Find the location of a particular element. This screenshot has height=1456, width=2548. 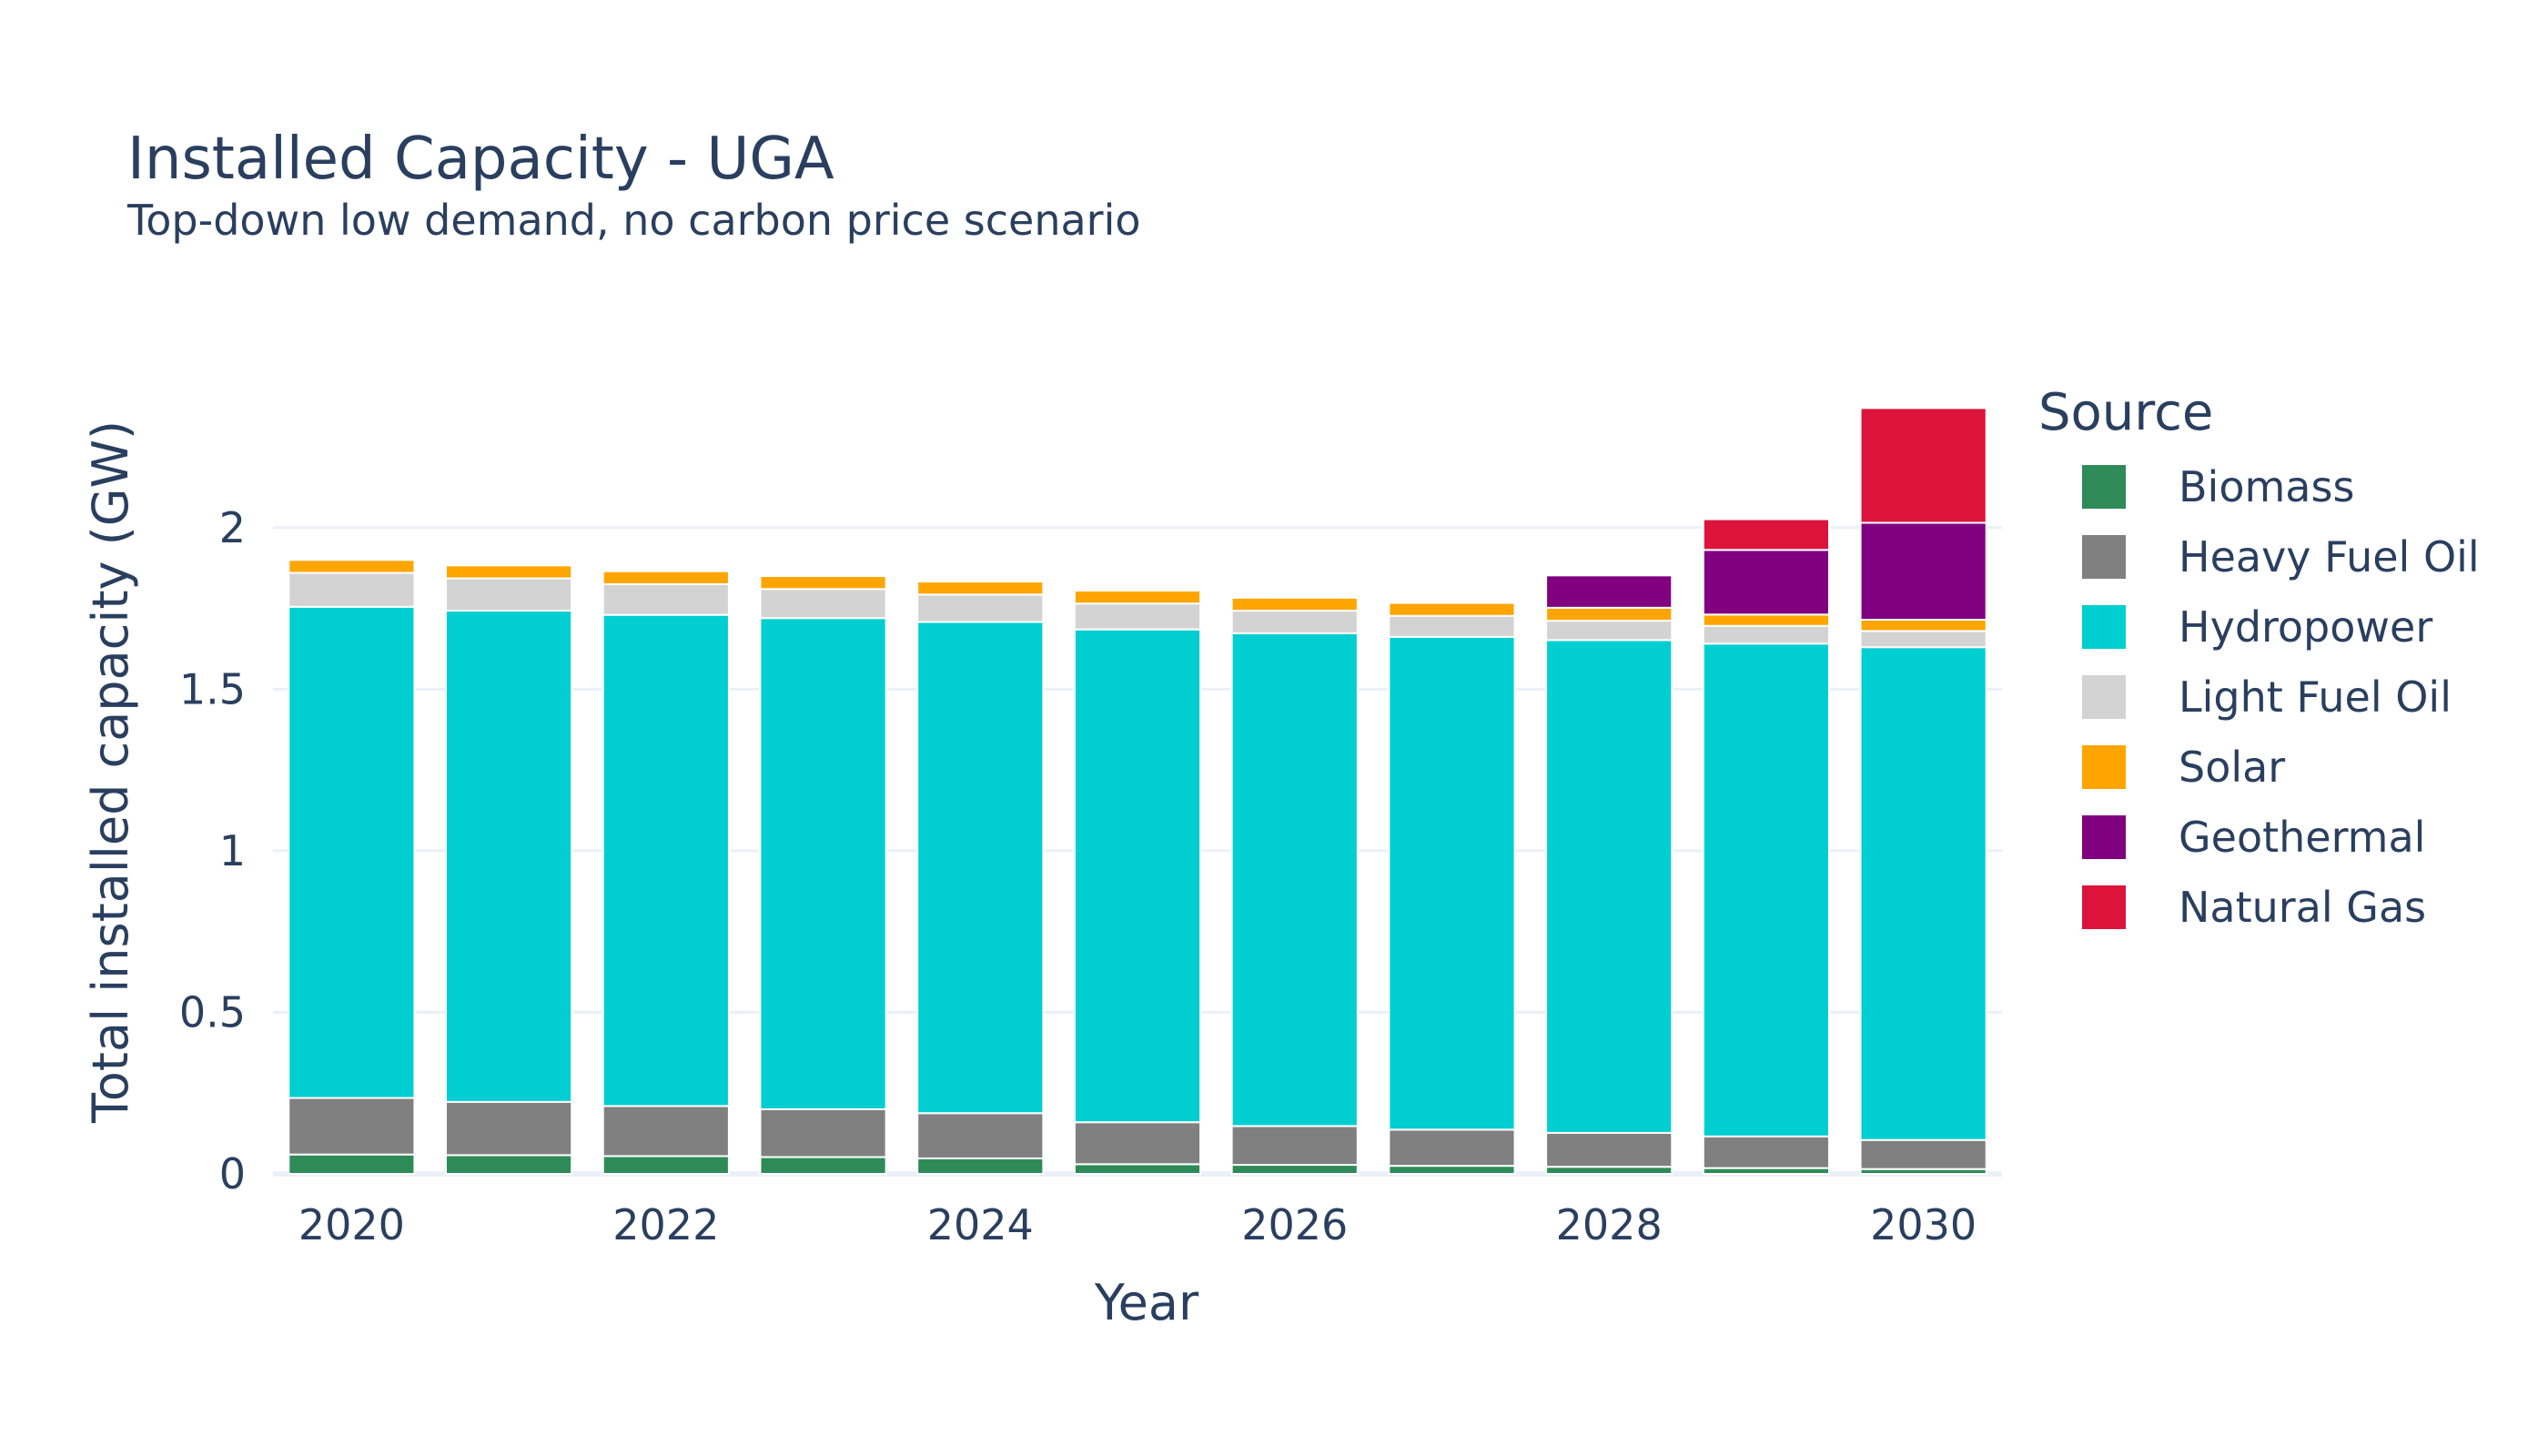

bar-stack-2025 is located at coordinates (1137, 883).